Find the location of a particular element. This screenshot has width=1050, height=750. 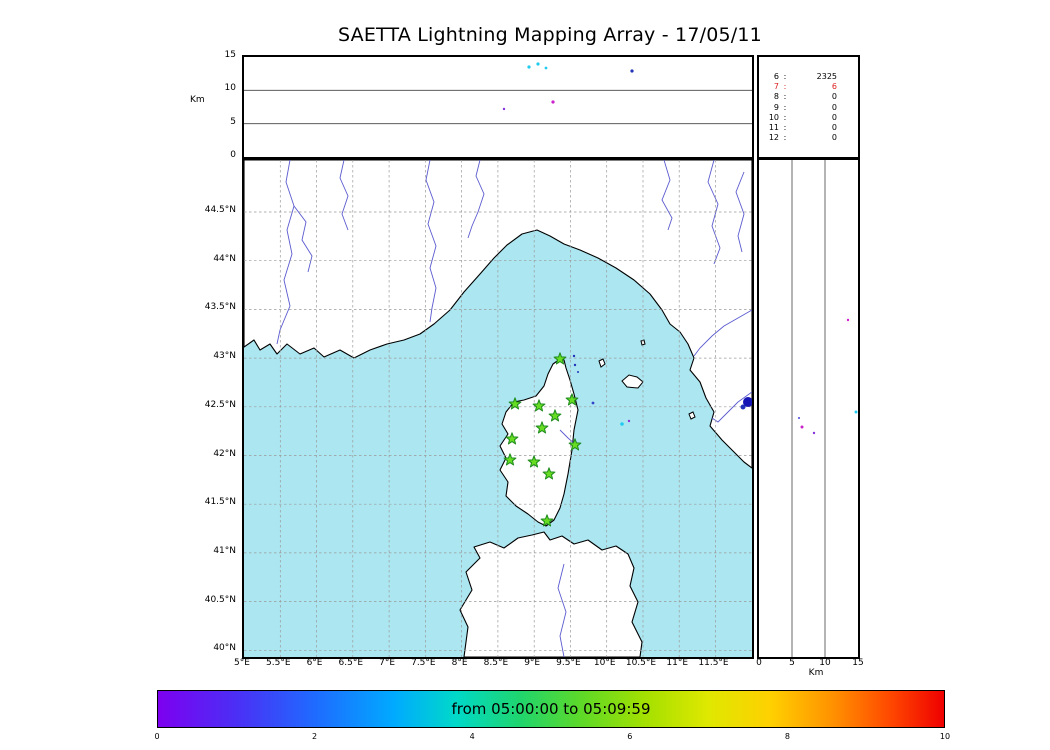

lat-tick-label: 42°N is located at coordinates (224, 453).